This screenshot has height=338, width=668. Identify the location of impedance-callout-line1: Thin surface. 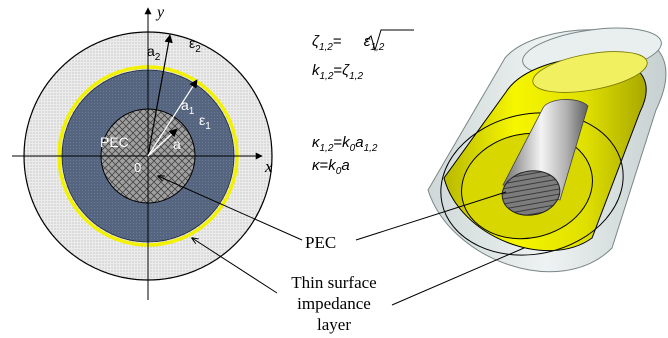
(333, 282).